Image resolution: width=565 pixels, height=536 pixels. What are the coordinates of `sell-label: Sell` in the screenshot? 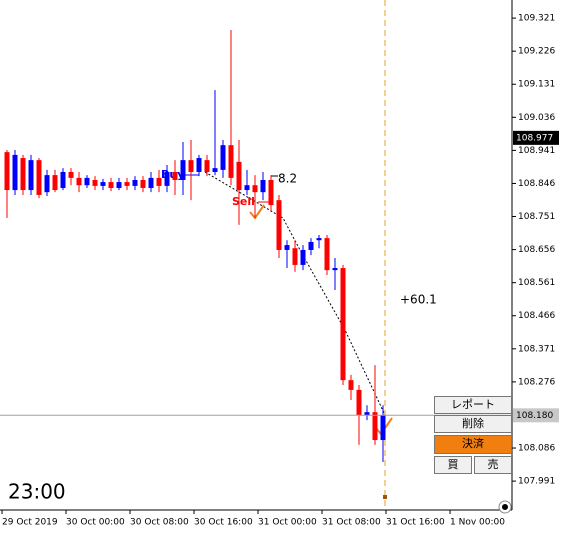 It's located at (243, 201).